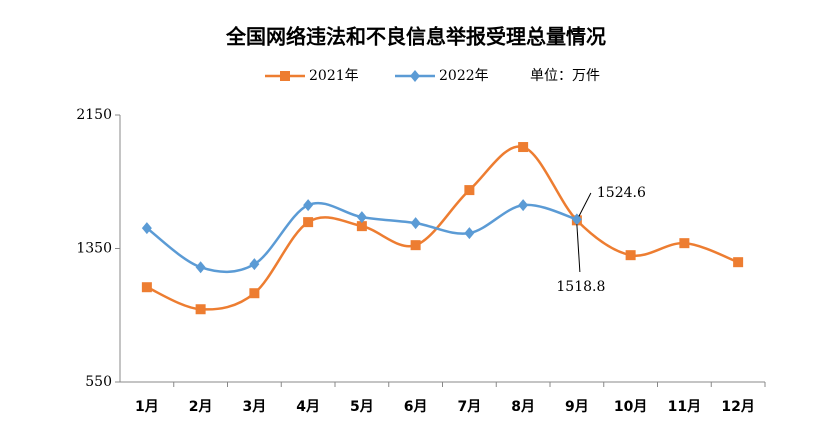  What do you see at coordinates (201, 407) in the screenshot?
I see `x-tick-label: 2月` at bounding box center [201, 407].